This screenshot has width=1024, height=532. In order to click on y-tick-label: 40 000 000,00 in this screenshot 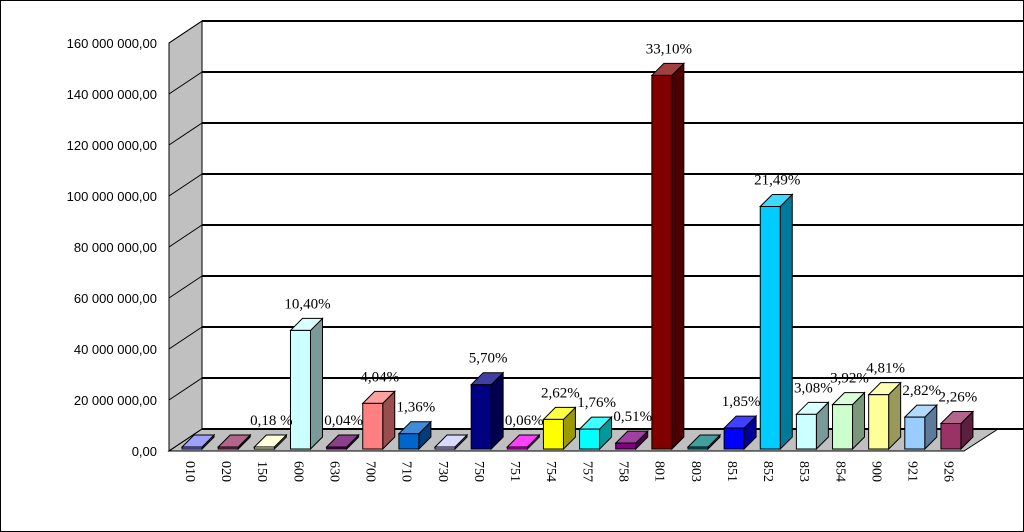, I will do `click(115, 349)`.